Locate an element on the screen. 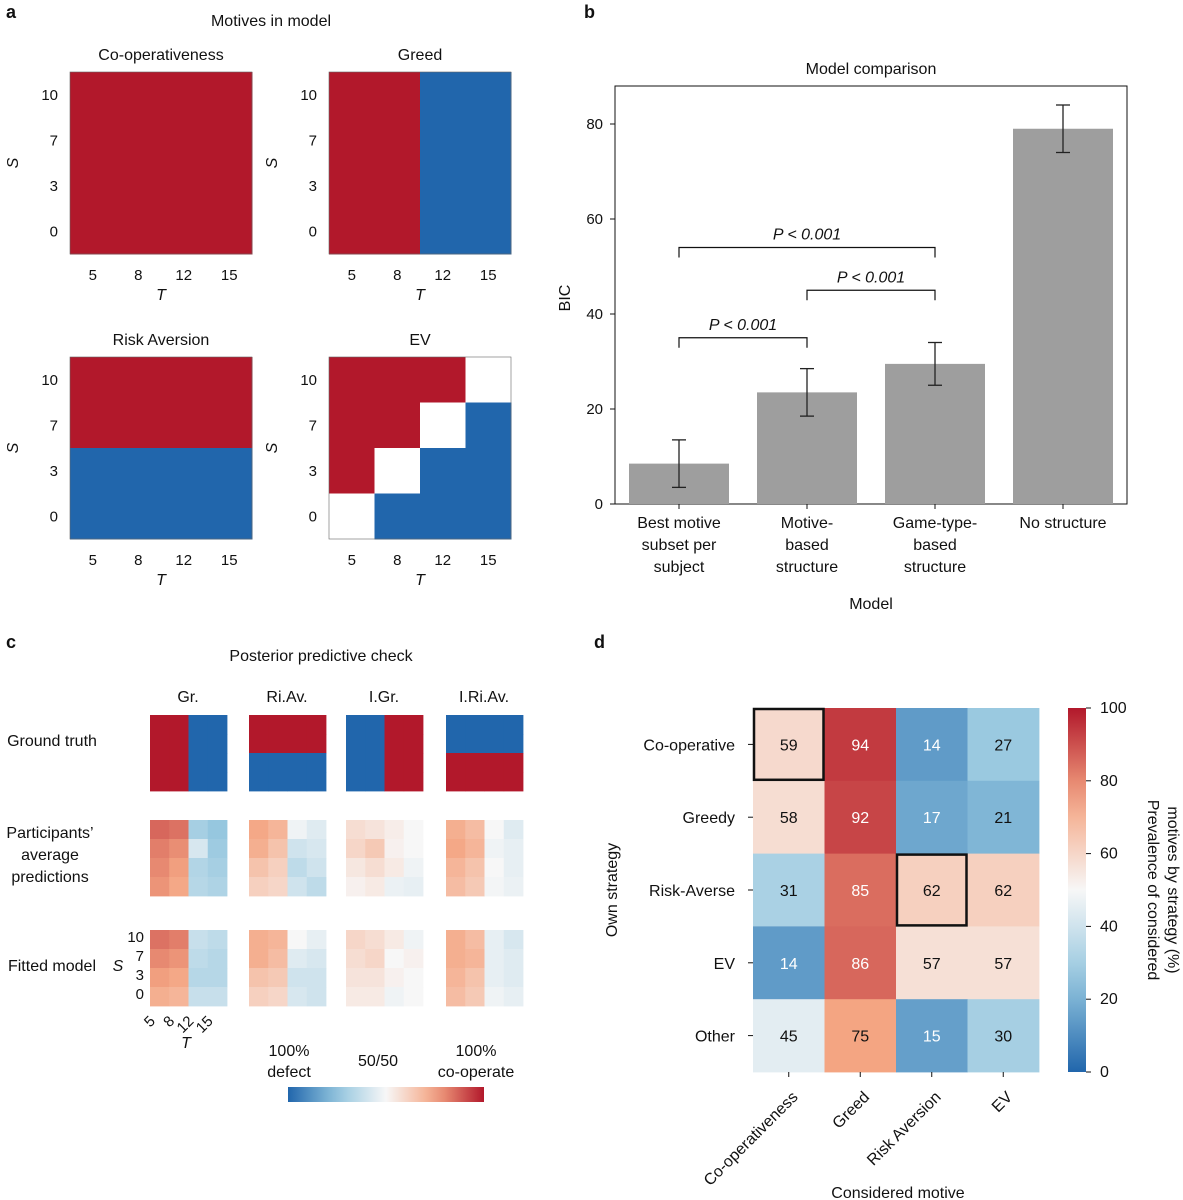 This screenshot has height=1200, width=1183. bar is located at coordinates (935, 433).